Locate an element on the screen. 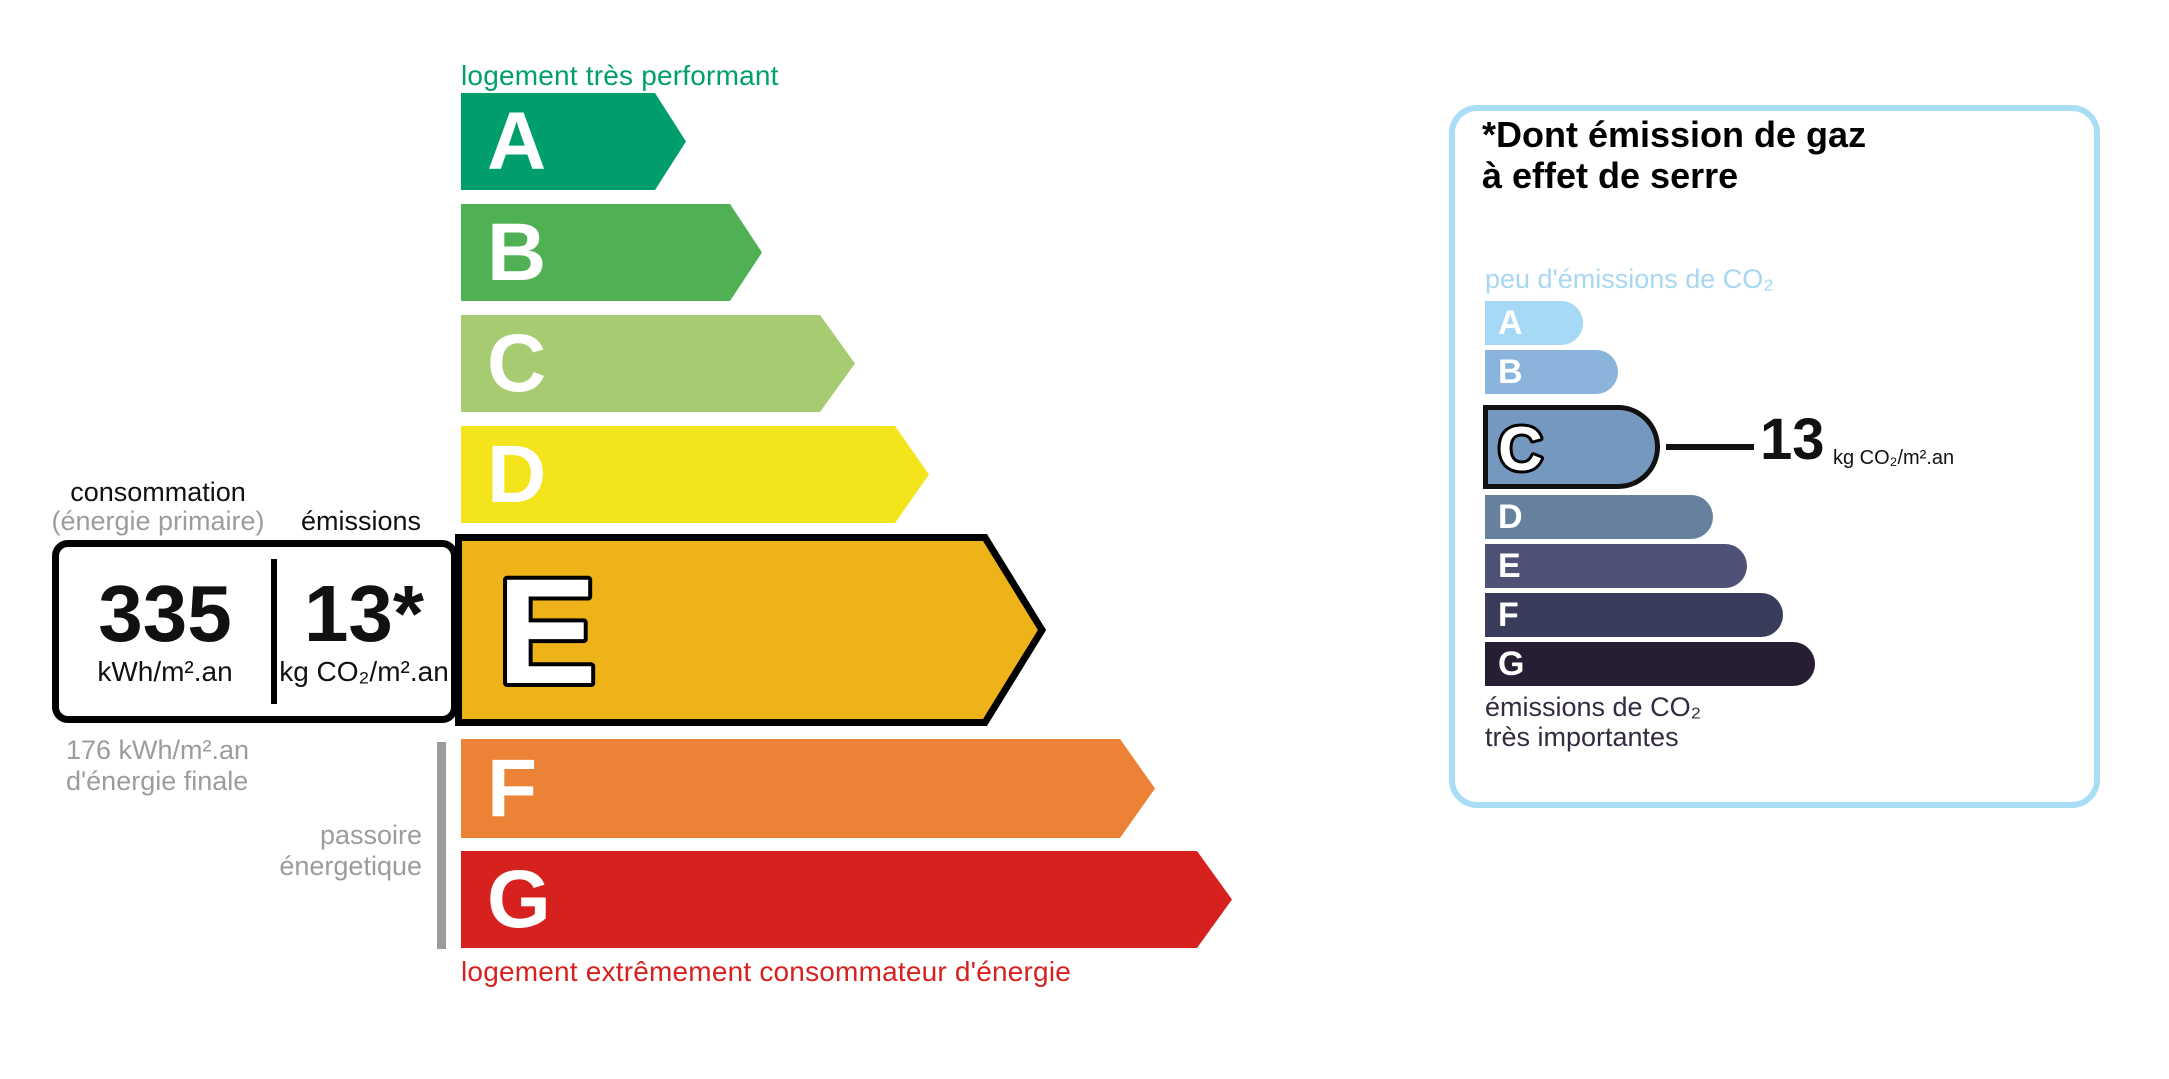  co2-callout-line is located at coordinates (1710, 447).